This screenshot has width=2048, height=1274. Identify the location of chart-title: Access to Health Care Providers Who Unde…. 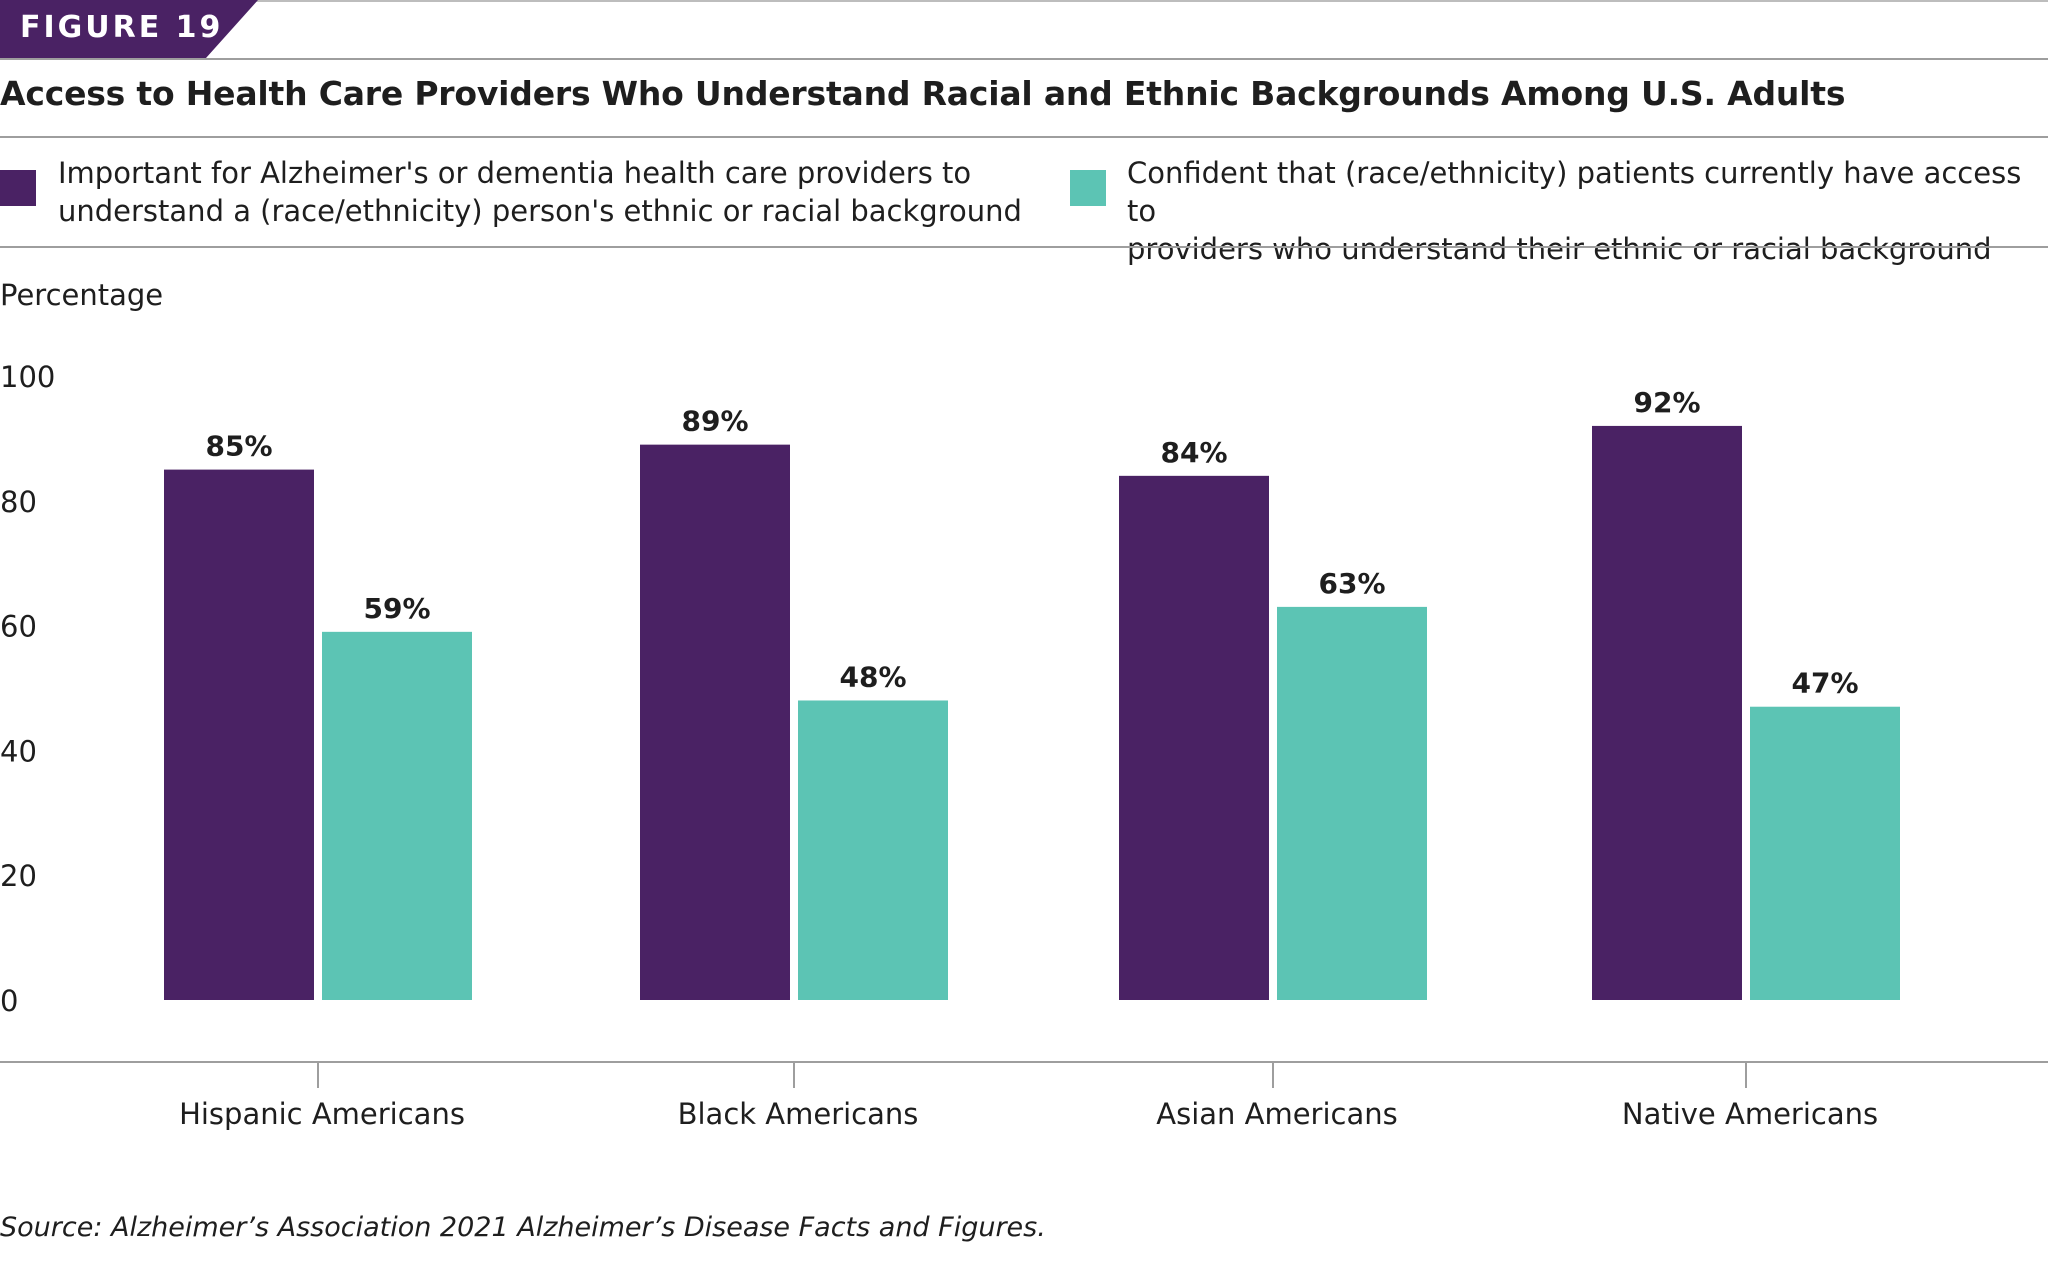
(923, 93).